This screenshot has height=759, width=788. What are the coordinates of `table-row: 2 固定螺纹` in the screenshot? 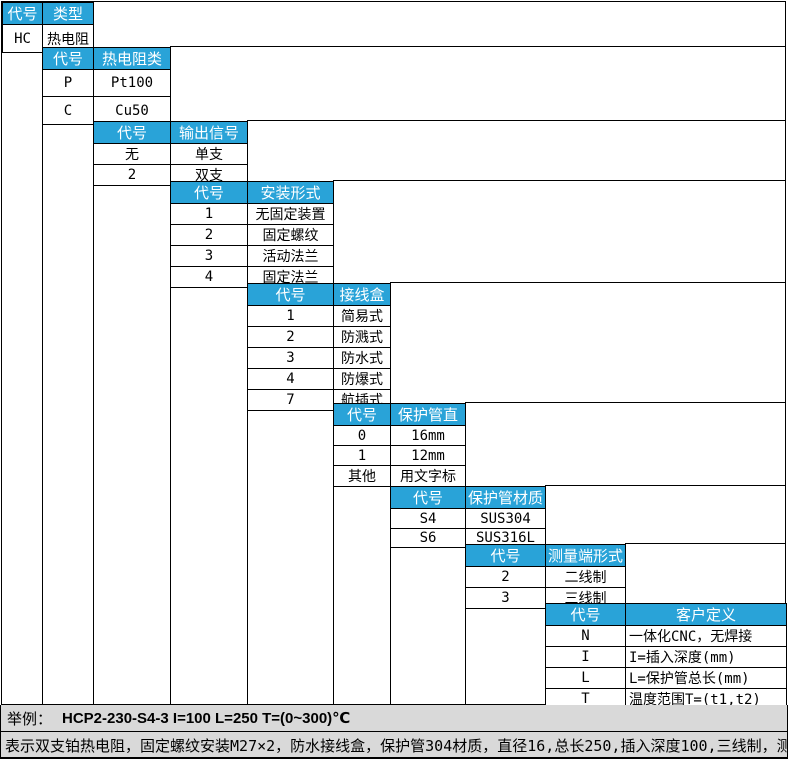 It's located at (252, 235).